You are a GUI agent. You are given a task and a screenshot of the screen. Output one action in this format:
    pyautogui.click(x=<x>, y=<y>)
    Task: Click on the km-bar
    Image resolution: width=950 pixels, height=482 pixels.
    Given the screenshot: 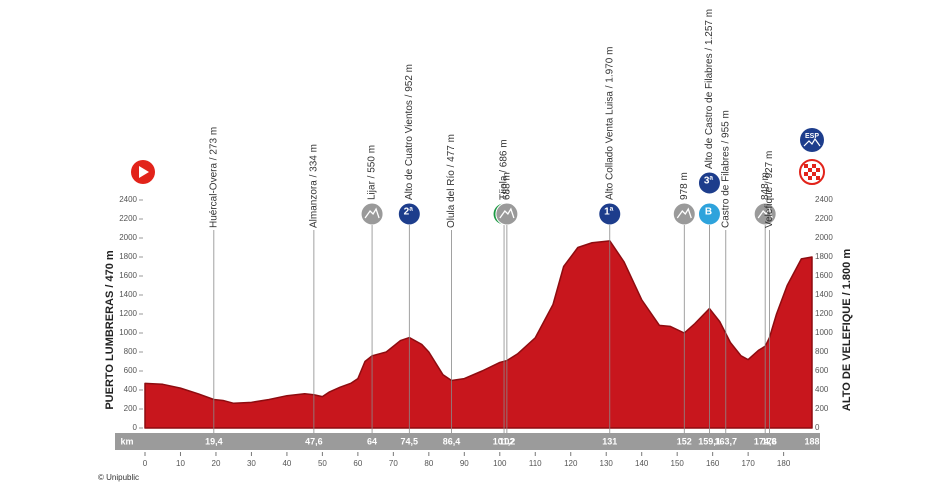 What is the action you would take?
    pyautogui.click(x=467, y=441)
    